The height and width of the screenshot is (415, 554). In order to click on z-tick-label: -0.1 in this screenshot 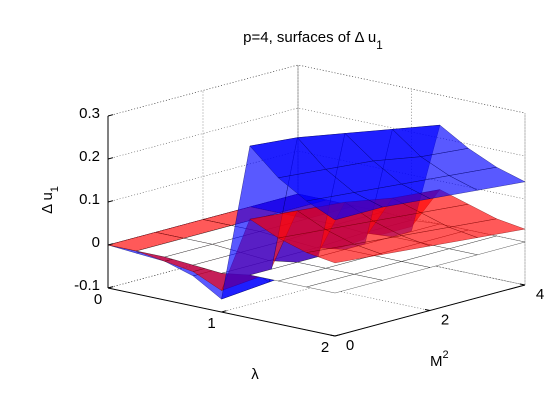, I will do `click(87, 285)`.